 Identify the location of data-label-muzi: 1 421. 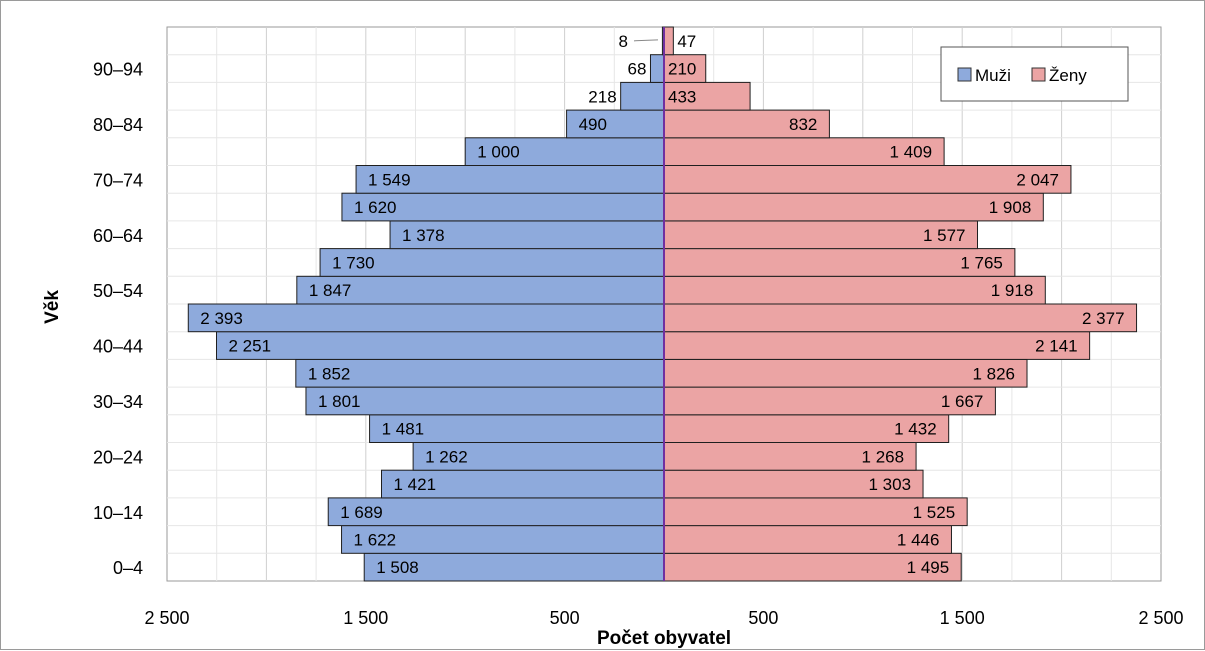
(415, 484).